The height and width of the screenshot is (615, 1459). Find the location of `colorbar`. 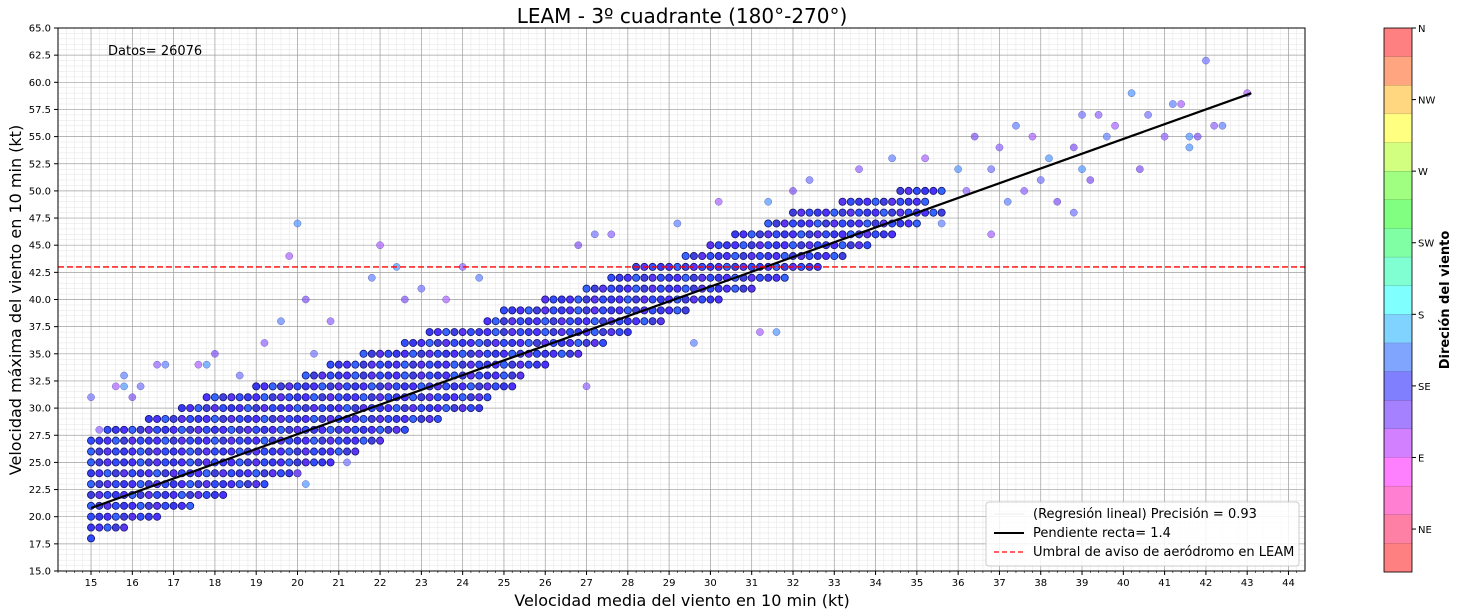

colorbar is located at coordinates (1398, 300).